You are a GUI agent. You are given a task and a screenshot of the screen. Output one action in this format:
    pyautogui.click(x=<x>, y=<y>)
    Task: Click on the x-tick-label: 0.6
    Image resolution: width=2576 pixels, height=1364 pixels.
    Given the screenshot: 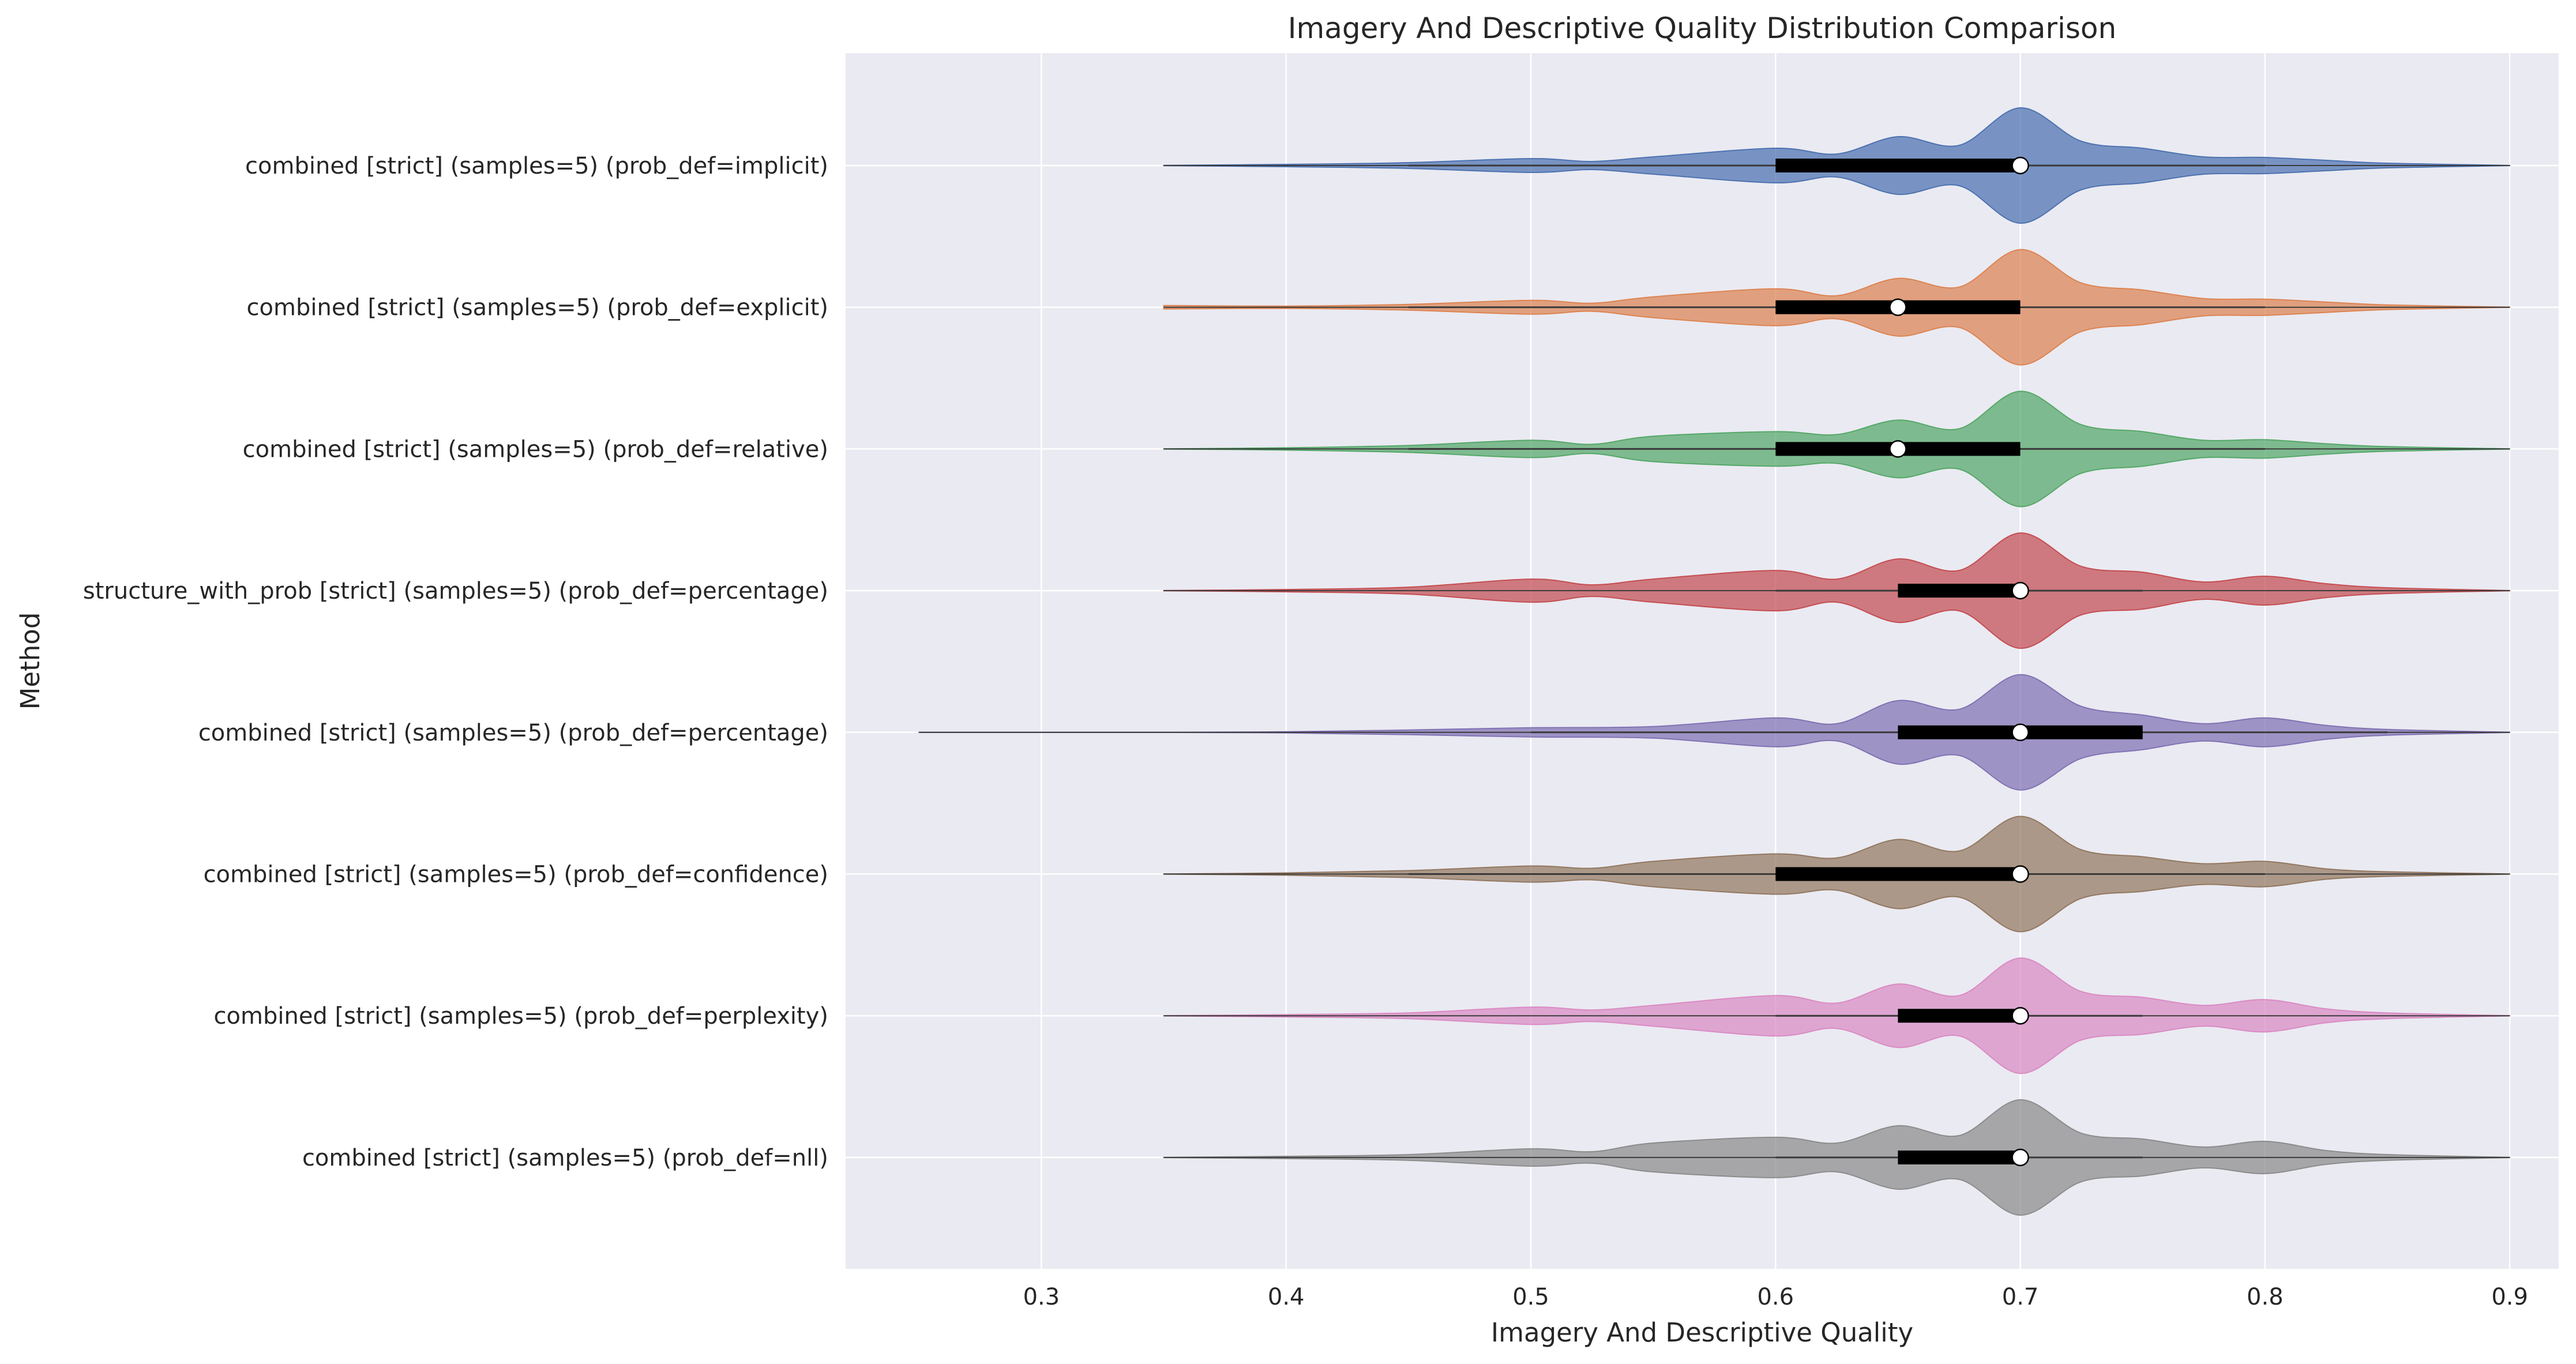 What is the action you would take?
    pyautogui.click(x=1775, y=1297)
    